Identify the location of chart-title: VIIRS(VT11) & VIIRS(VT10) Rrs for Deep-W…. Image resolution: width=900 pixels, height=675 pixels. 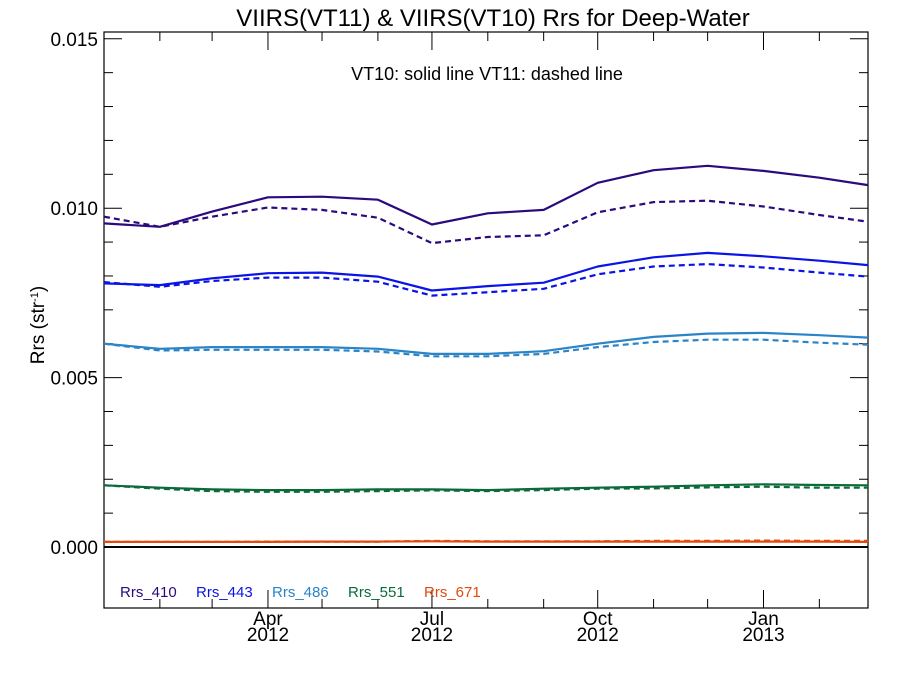
(492, 18).